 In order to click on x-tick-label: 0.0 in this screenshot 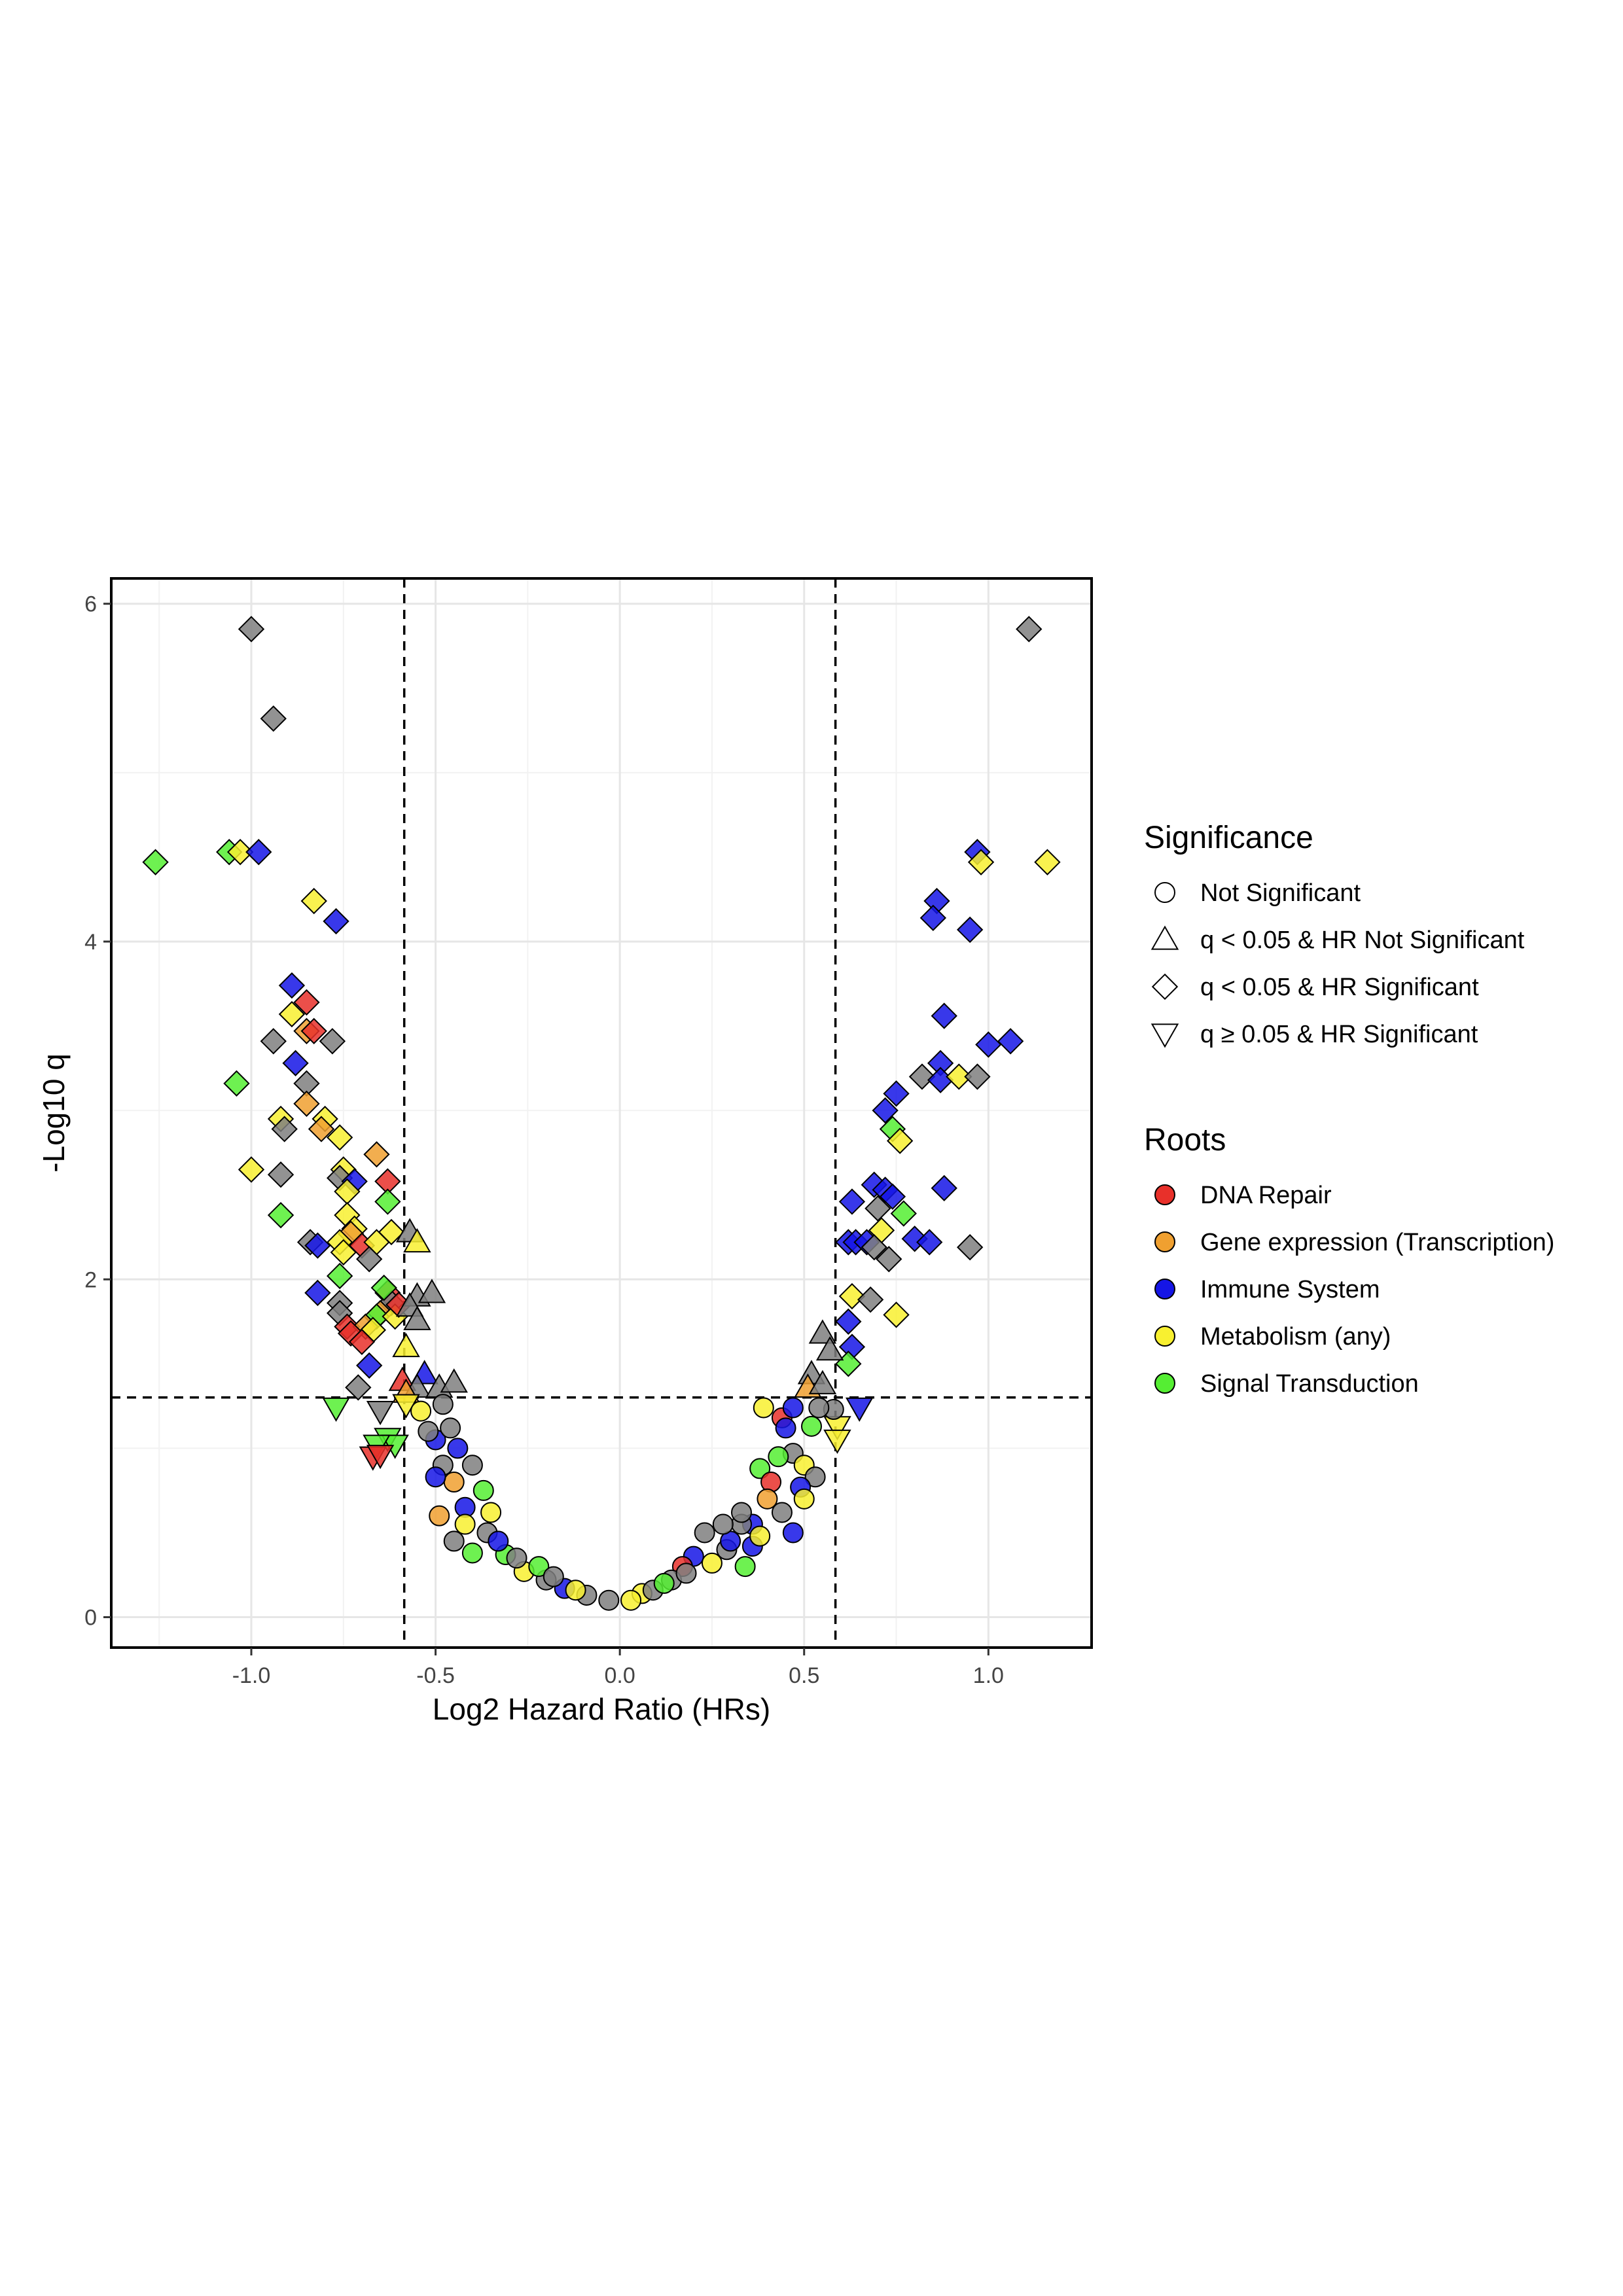, I will do `click(620, 1676)`.